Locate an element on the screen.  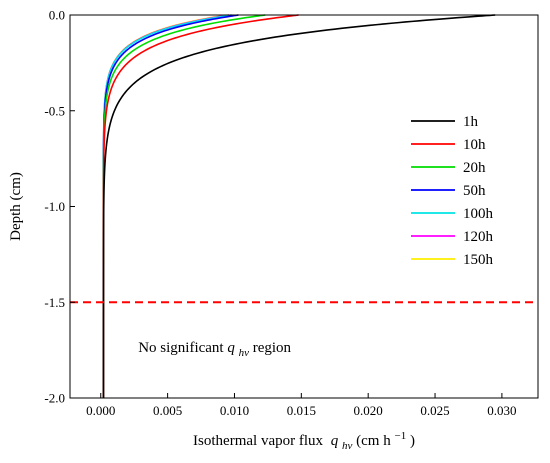
legend-label-10h: 10h is located at coordinates (474, 145).